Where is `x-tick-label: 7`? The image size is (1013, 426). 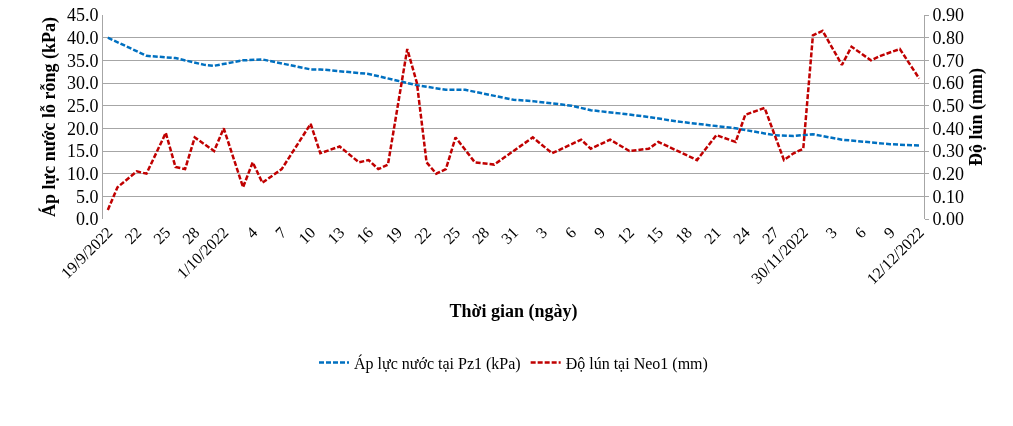 x-tick-label: 7 is located at coordinates (280, 232).